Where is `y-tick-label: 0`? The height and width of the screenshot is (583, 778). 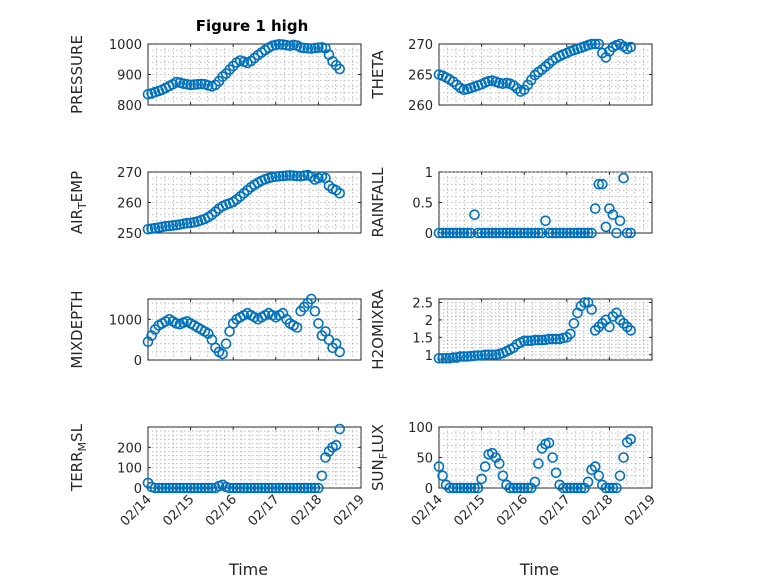 y-tick-label: 0 is located at coordinates (429, 234).